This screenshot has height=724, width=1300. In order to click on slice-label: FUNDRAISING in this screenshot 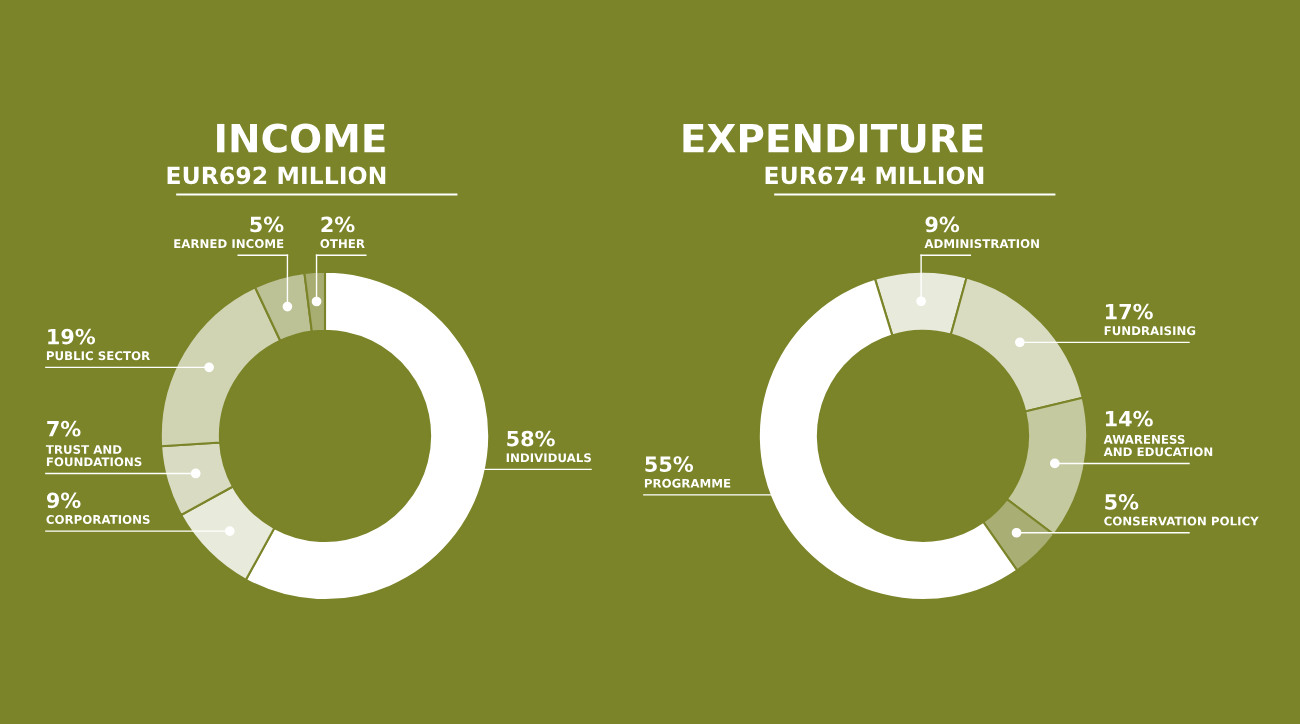, I will do `click(1150, 331)`.